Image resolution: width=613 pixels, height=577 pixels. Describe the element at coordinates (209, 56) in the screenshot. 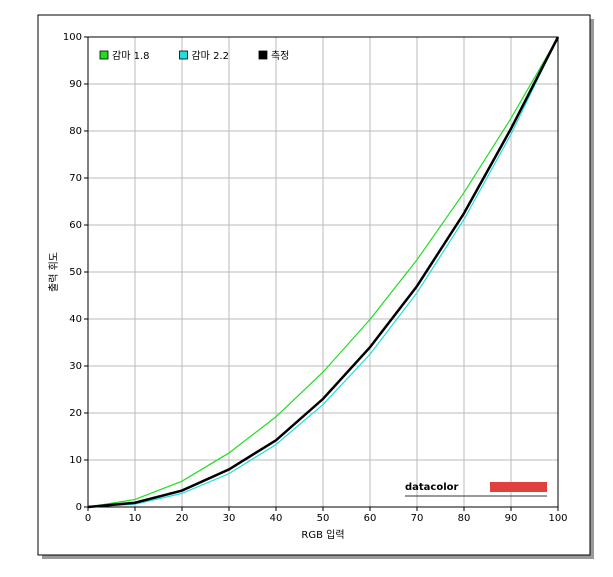

I see `legend-label: 감마 2.2` at that location.